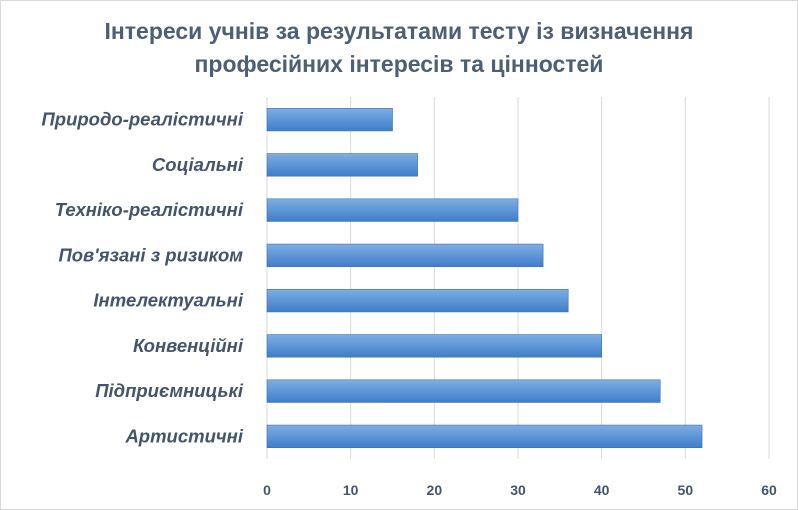 The width and height of the screenshot is (798, 510). I want to click on category-label: Пов'язані з ризиком, so click(150, 254).